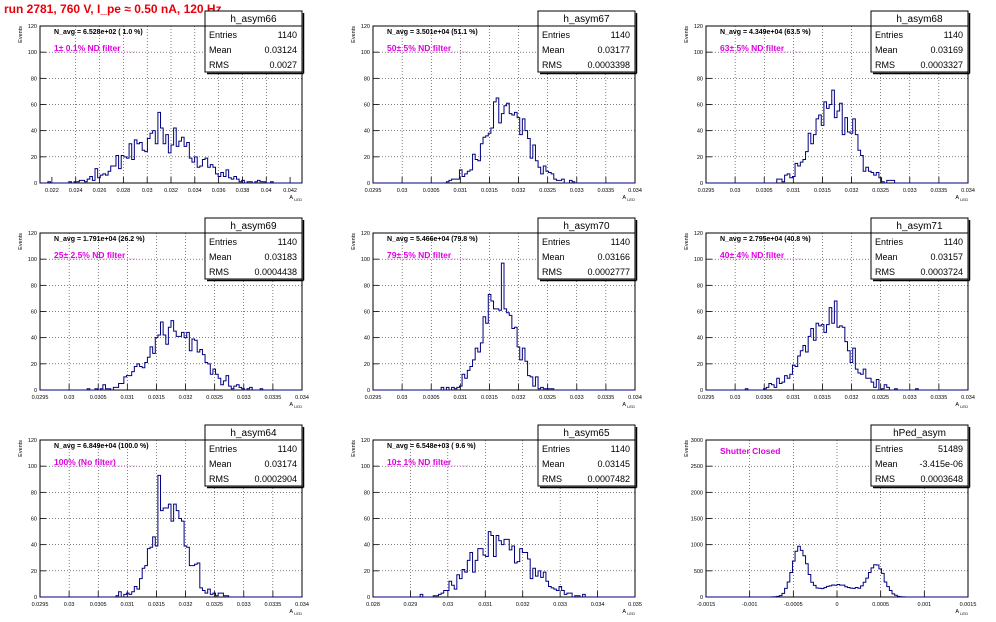 The height and width of the screenshot is (622, 996). I want to click on stats-value: -3.415e-06, so click(941, 464).